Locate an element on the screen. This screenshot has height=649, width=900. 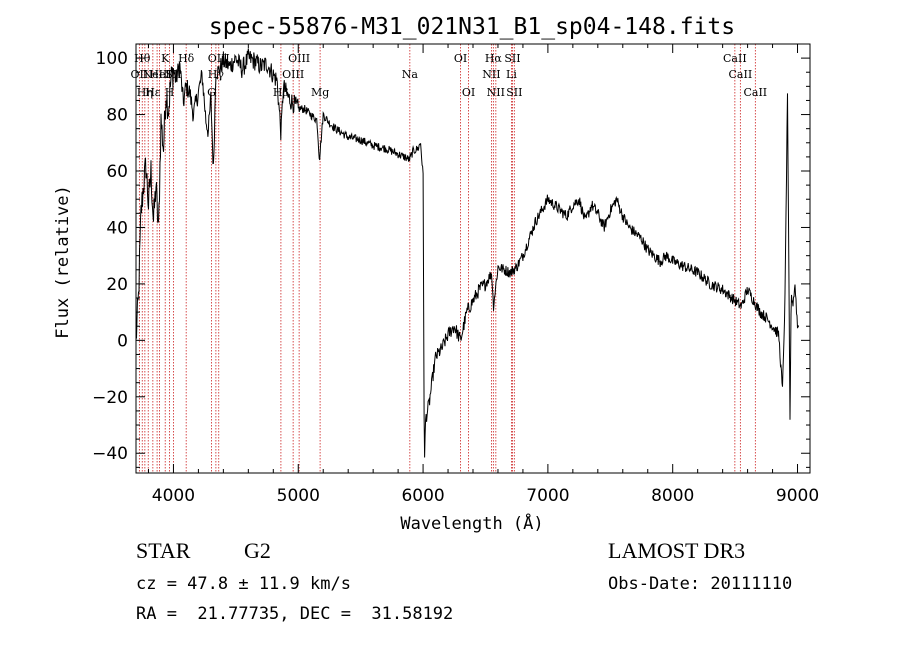
y-tick-label: 20 is located at coordinates (117, 285).